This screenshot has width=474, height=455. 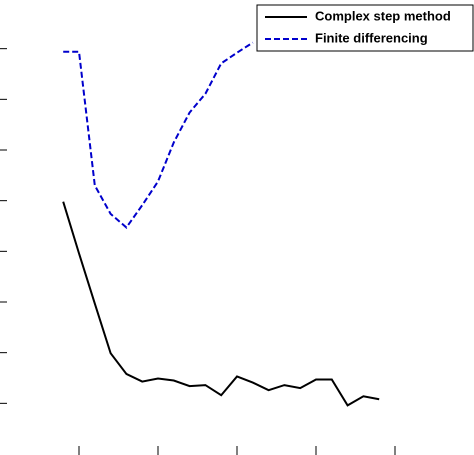 I want to click on legend-label: Finite differencing, so click(x=371, y=37).